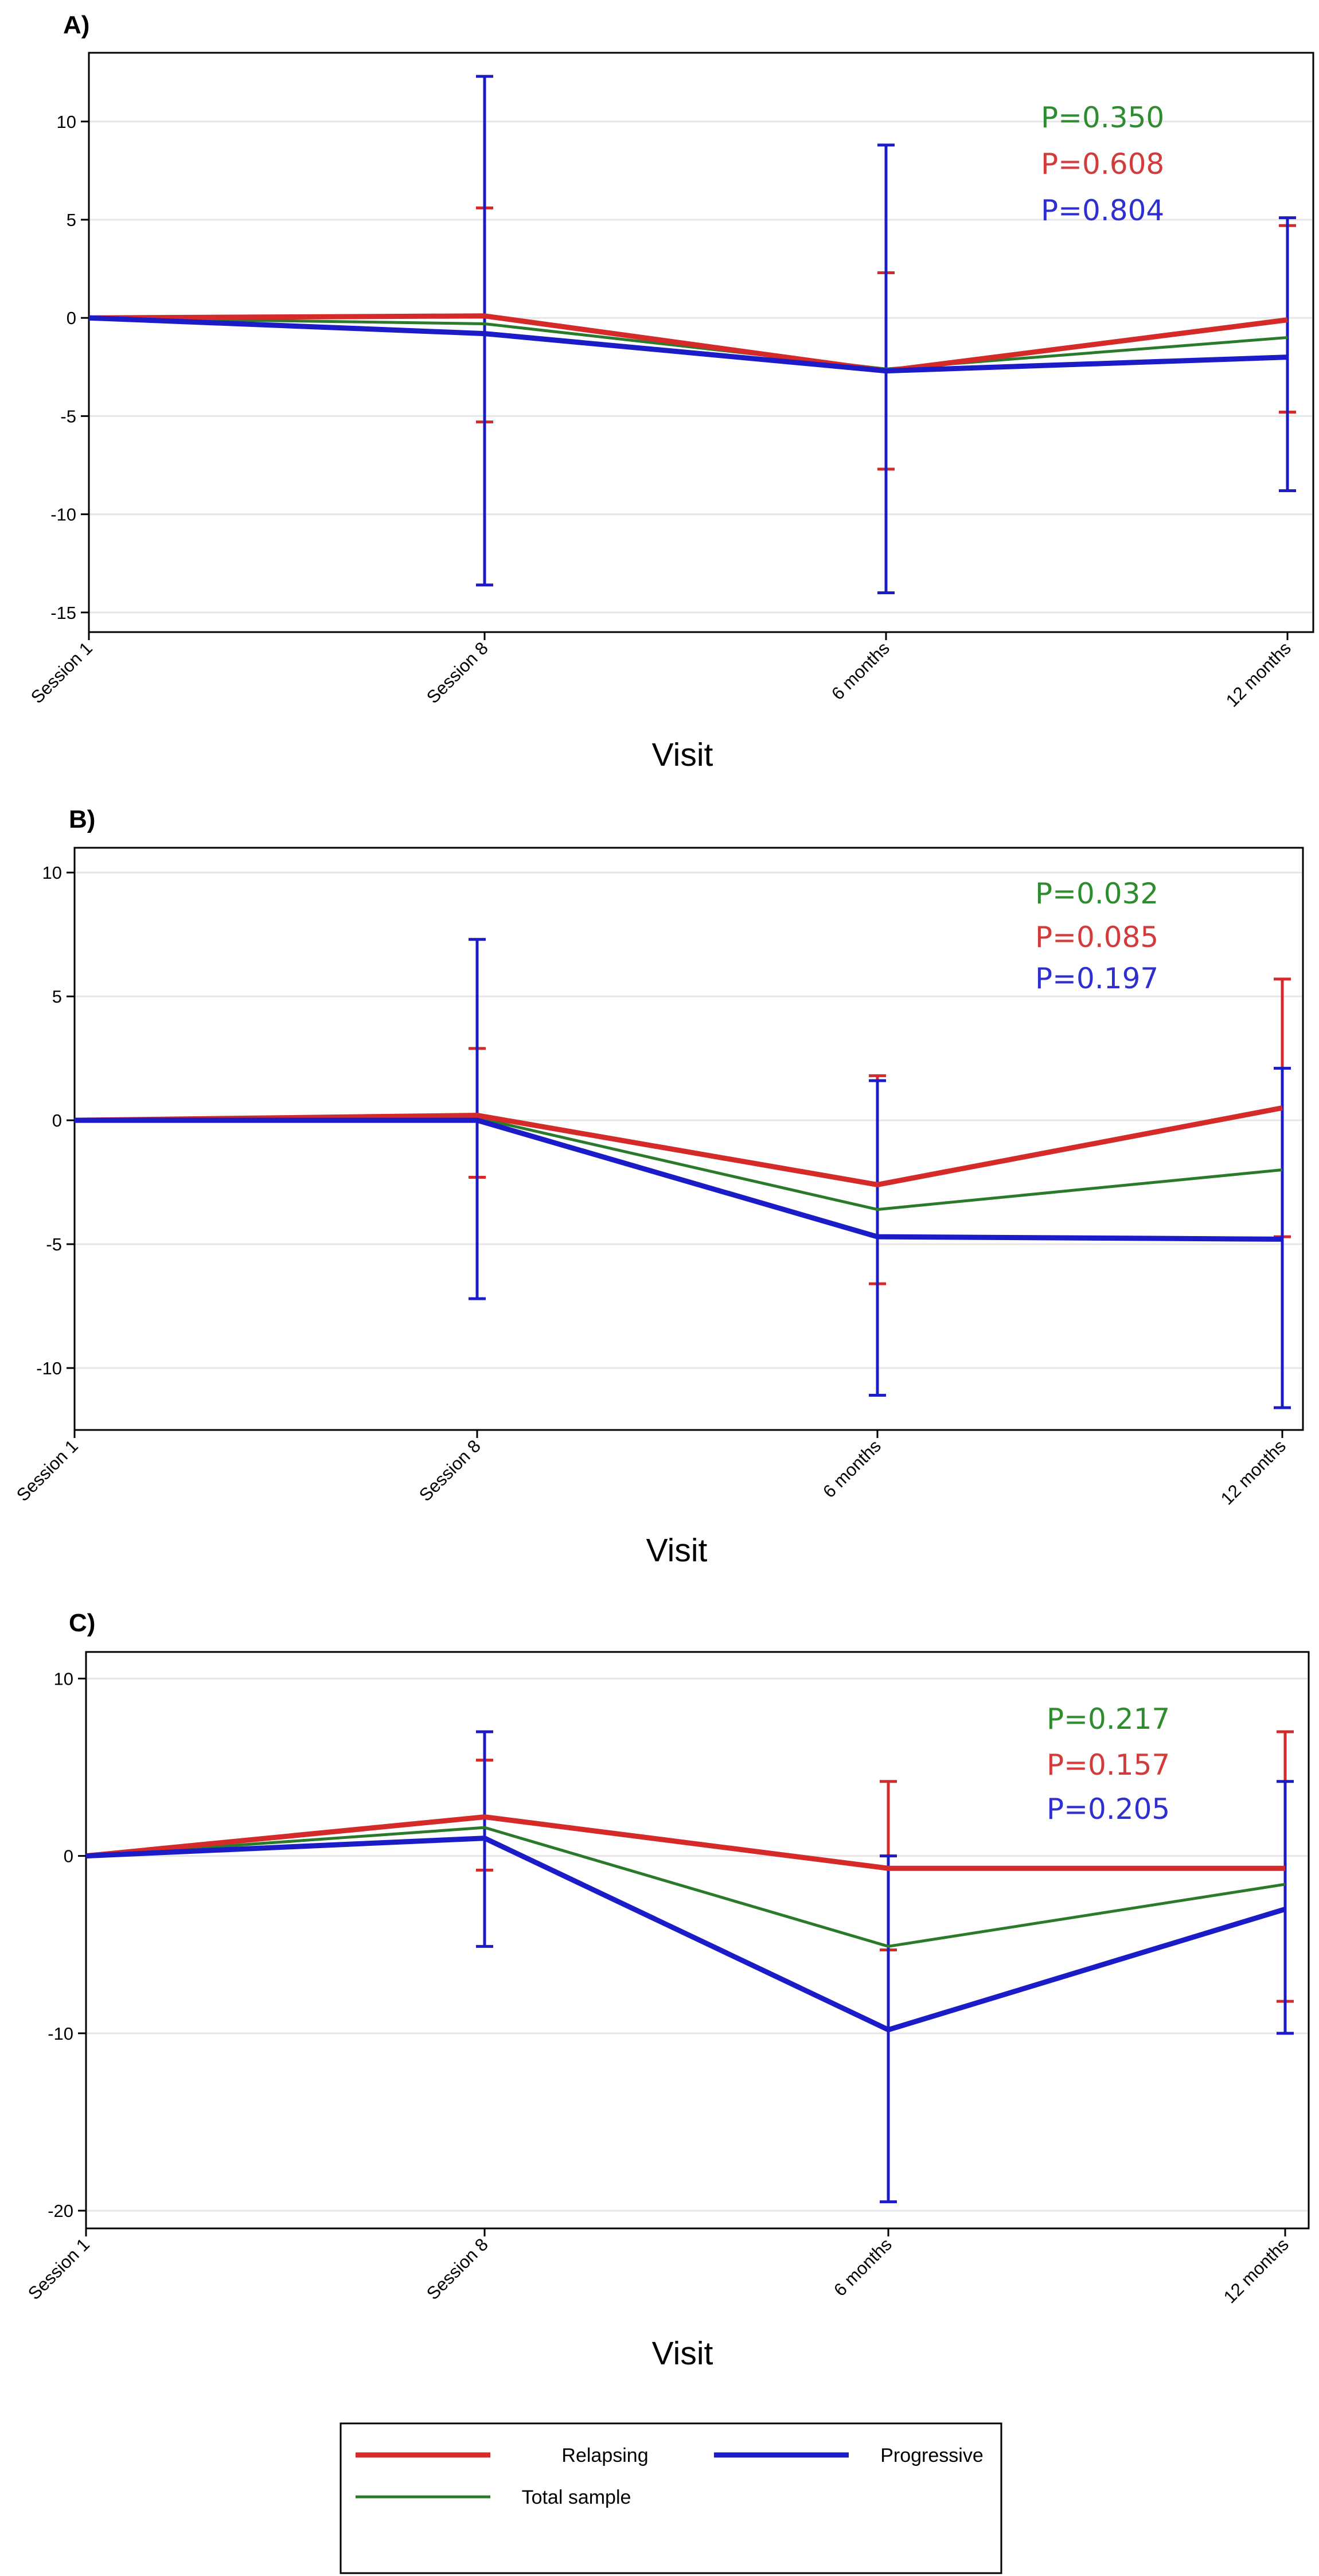 This screenshot has width=1319, height=2576. What do you see at coordinates (576, 2497) in the screenshot?
I see `legend-label-total: Total sample` at bounding box center [576, 2497].